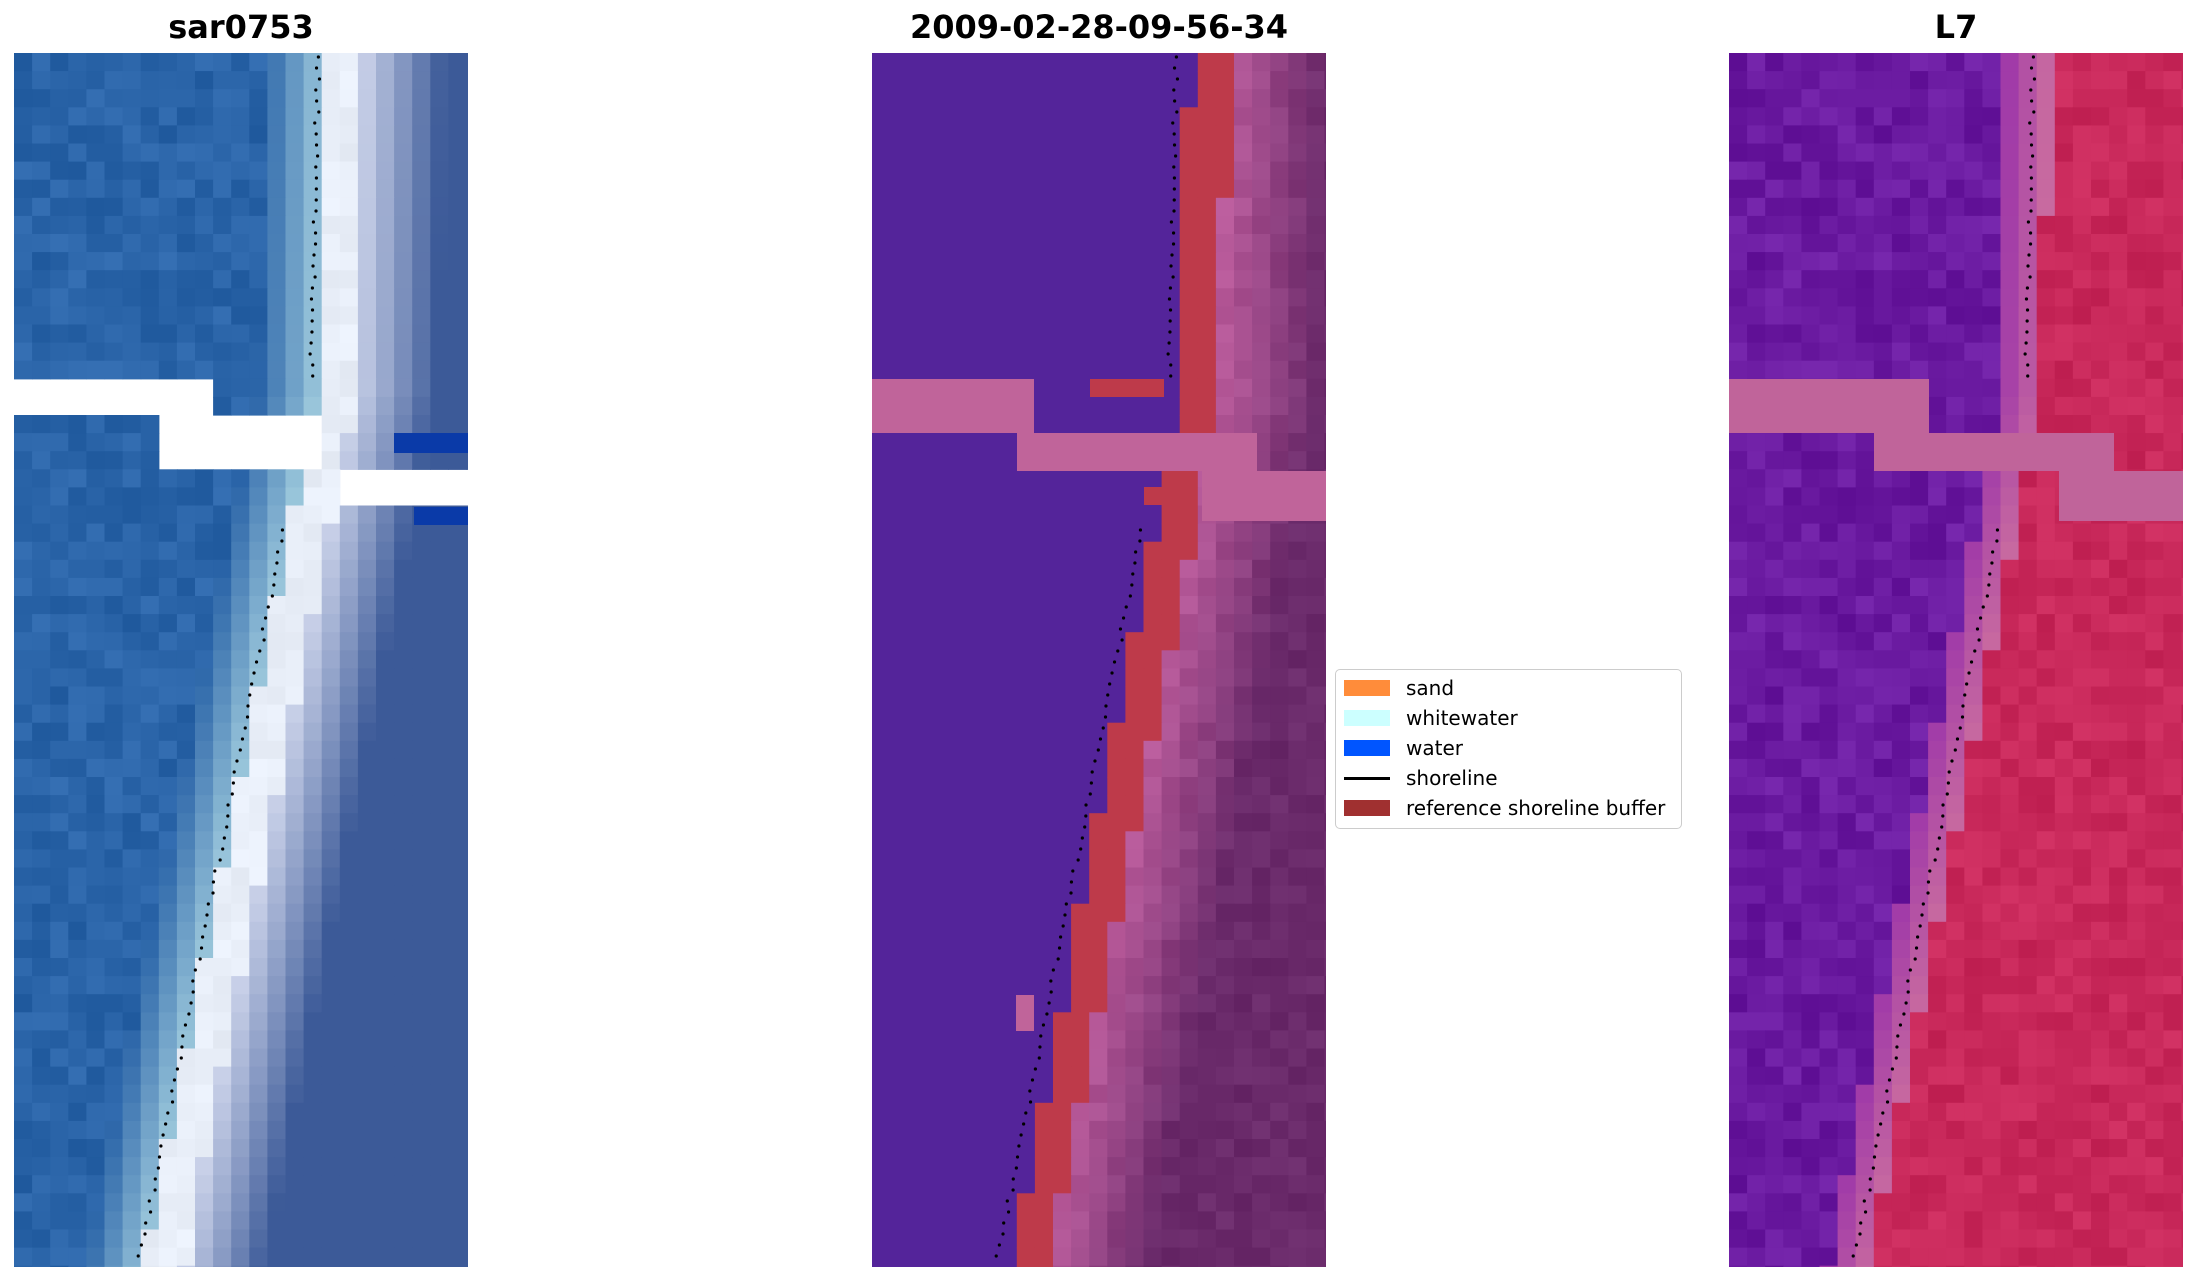 This screenshot has width=2198, height=1283. I want to click on left-panel-title: sar0753, so click(241, 27).